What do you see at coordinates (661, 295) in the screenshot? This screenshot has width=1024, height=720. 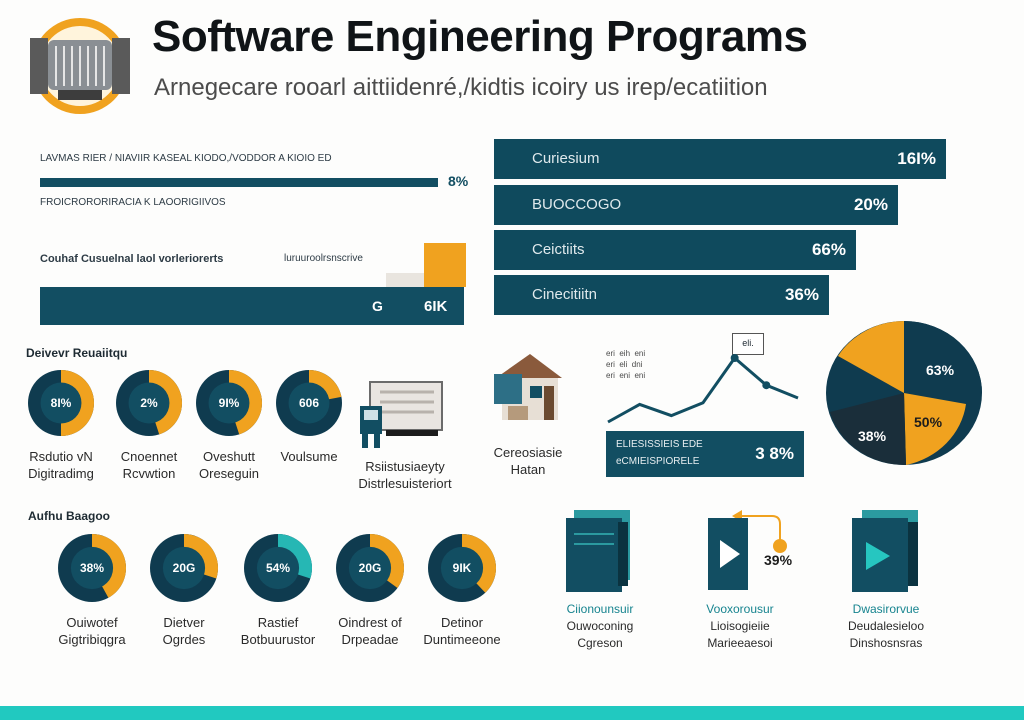 I see `right-bar-4: Cinecitiitn 36%` at bounding box center [661, 295].